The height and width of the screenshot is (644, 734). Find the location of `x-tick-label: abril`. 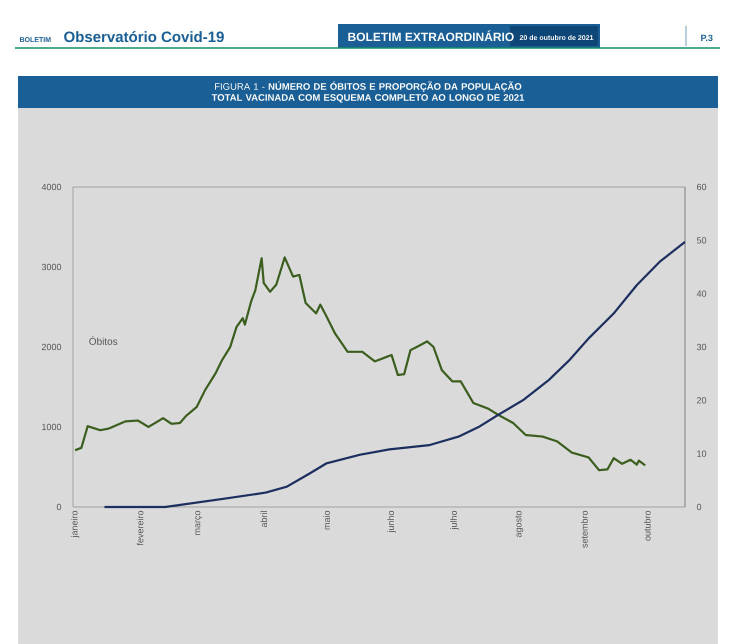

x-tick-label: abril is located at coordinates (264, 519).